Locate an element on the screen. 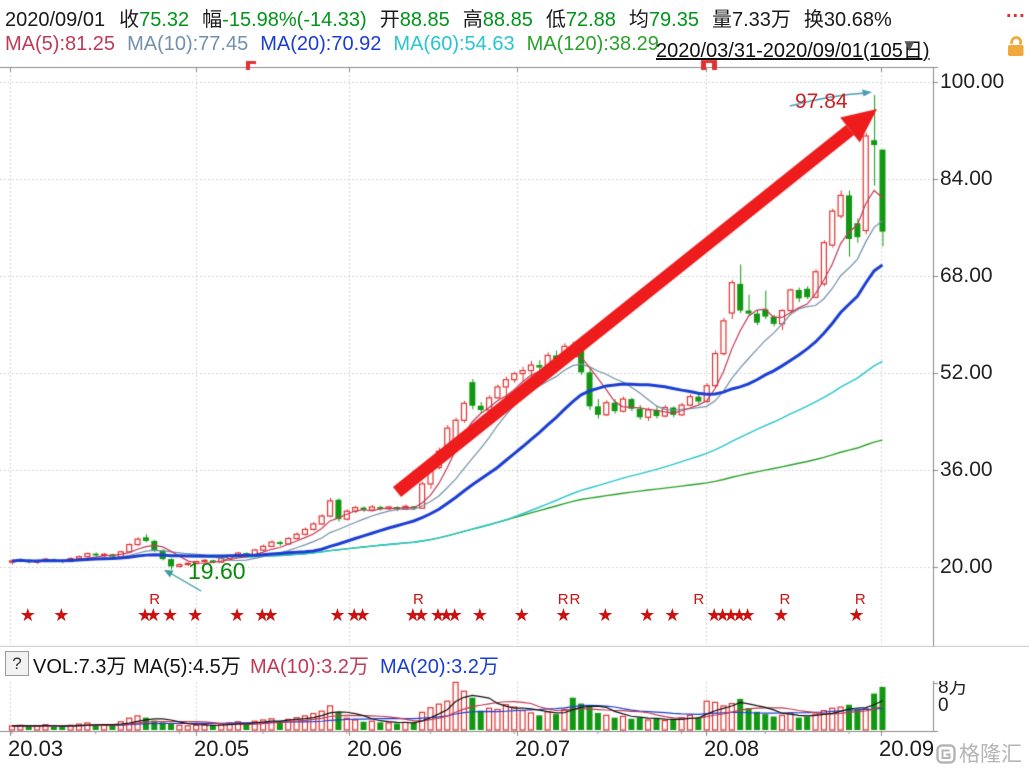  price-axis-label: 20.00 is located at coordinates (966, 566).